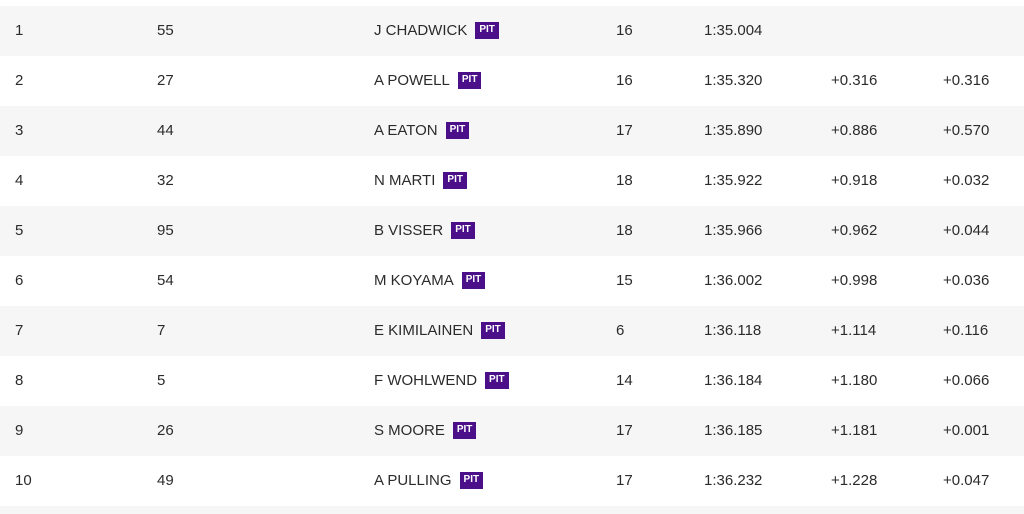 The height and width of the screenshot is (514, 1024). Describe the element at coordinates (19, 80) in the screenshot. I see `position-cell: 2` at that location.